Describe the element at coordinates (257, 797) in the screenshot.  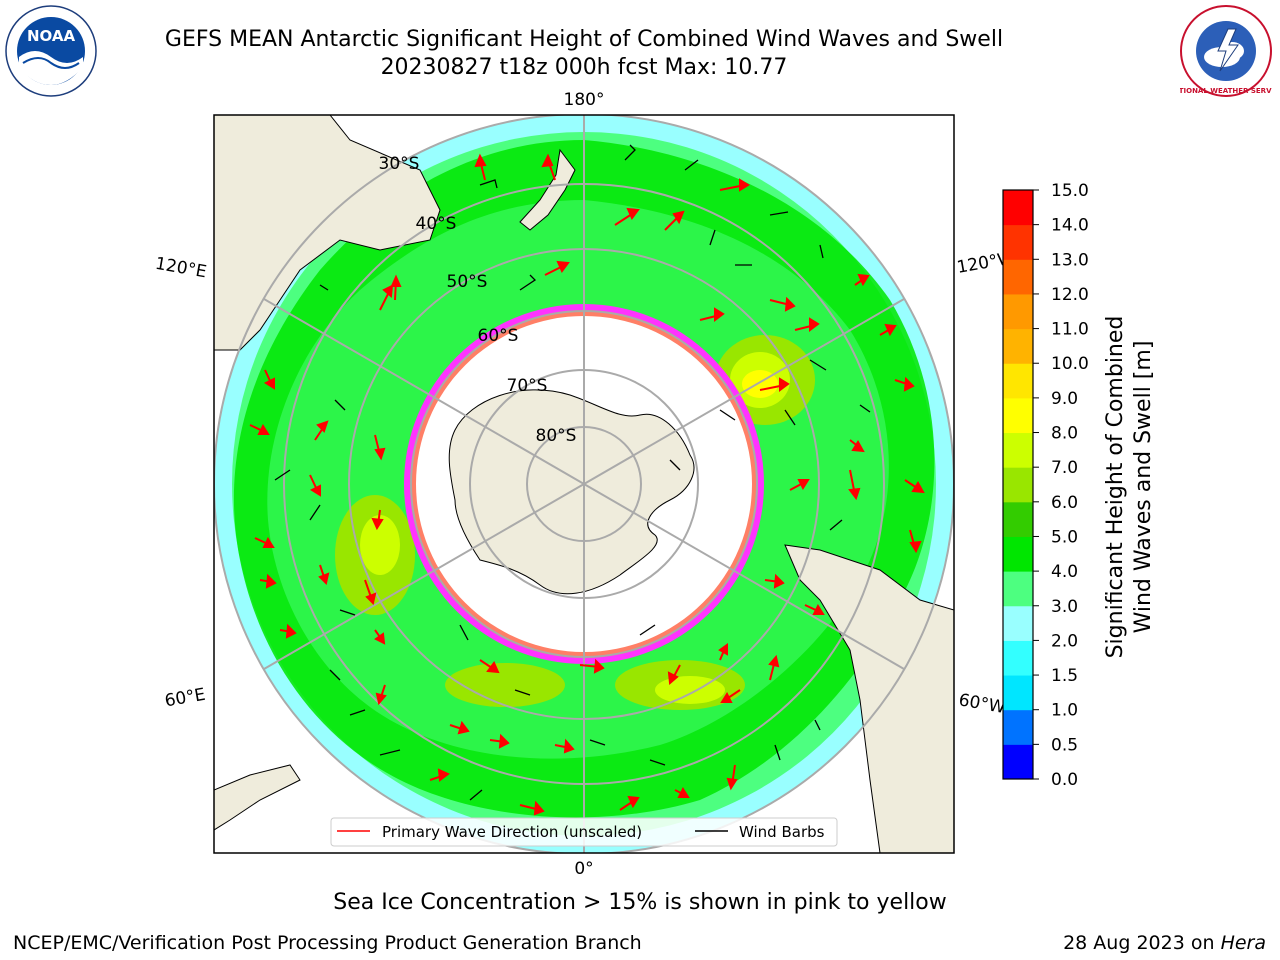
I see `africa-landmass` at that location.